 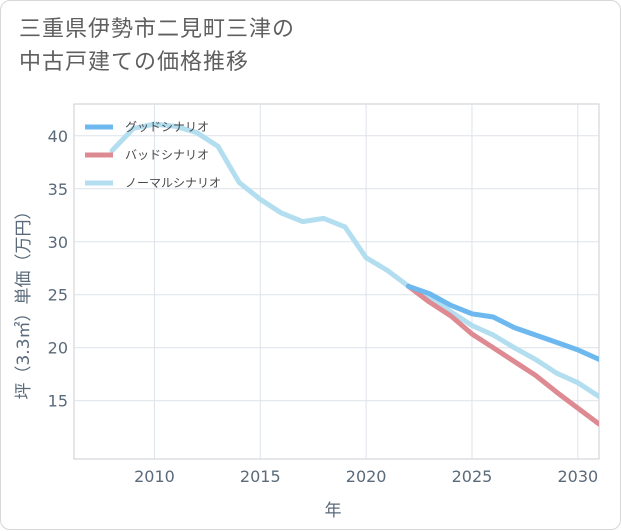 What do you see at coordinates (58, 269) in the screenshot?
I see `y-axis-ticks: 15 20 25 30 35 40` at bounding box center [58, 269].